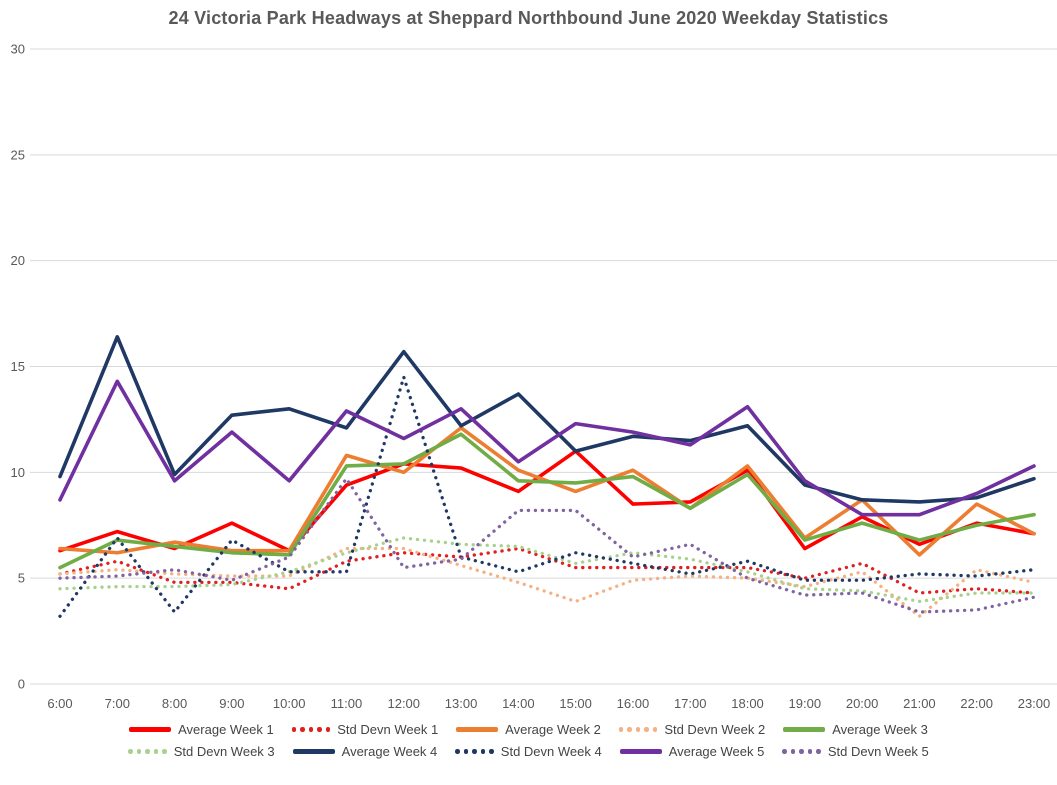 This screenshot has width=1057, height=785. Describe the element at coordinates (690, 703) in the screenshot. I see `x-tick-17-00: 17:00` at that location.